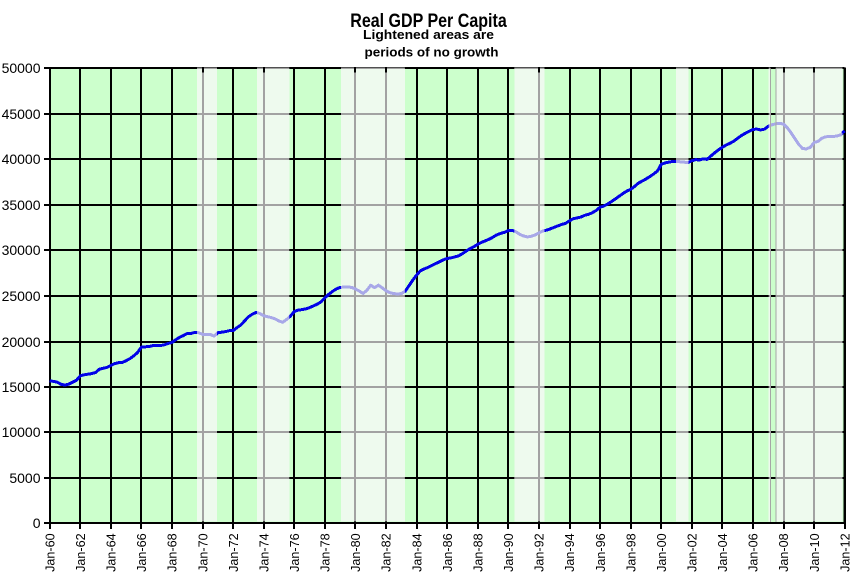  What do you see at coordinates (693, 552) in the screenshot?
I see `svg-text: Jan-02` at bounding box center [693, 552].